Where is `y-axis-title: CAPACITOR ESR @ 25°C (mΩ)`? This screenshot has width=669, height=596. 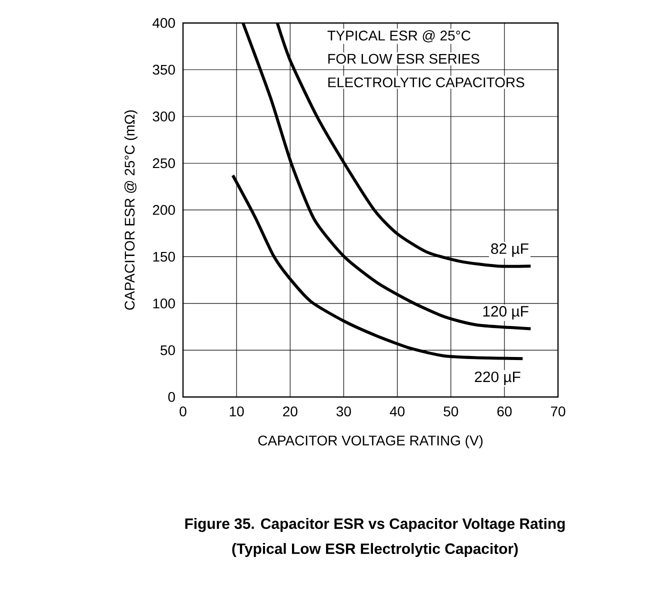
y-axis-title: CAPACITOR ESR @ 25°C (mΩ) is located at coordinates (131, 210).